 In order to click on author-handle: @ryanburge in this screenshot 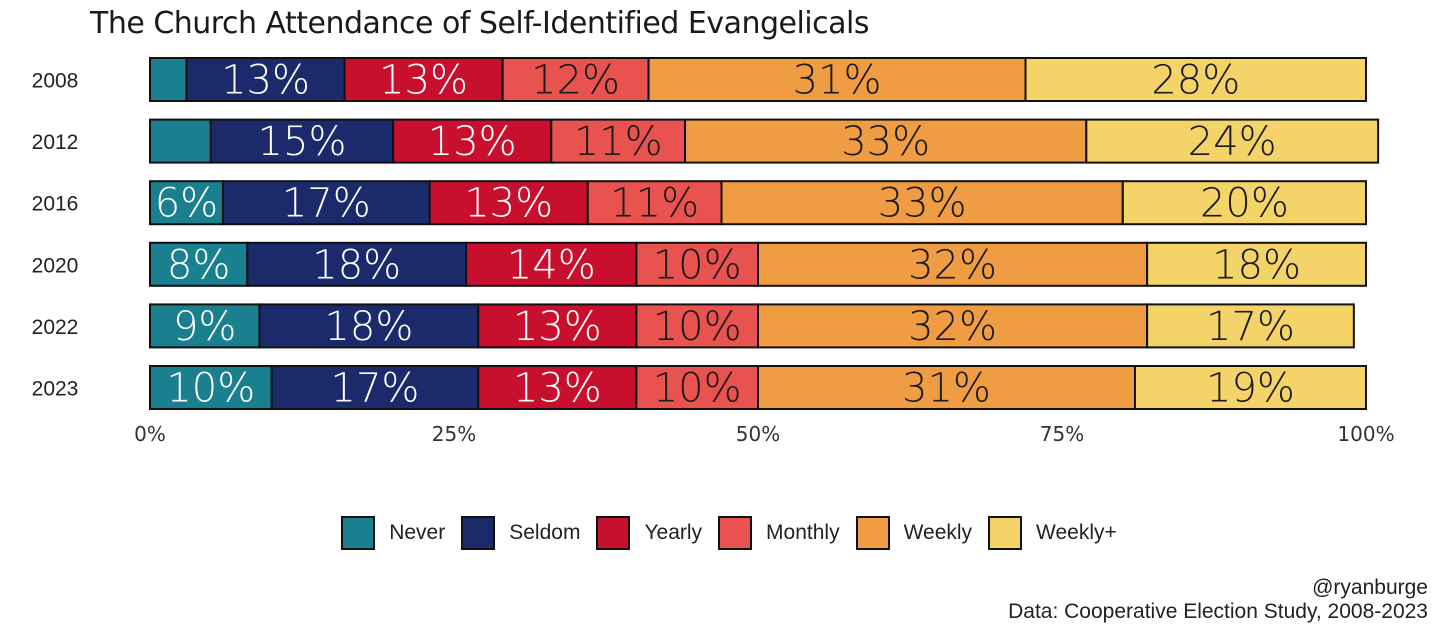, I will do `click(1370, 587)`.